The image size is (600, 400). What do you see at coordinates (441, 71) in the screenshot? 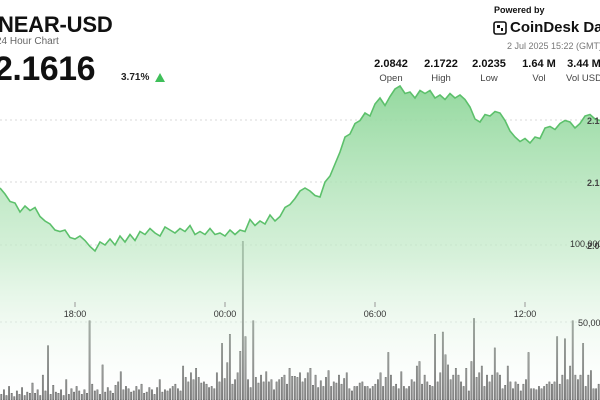
I see `stat-high: 2.1722 High` at bounding box center [441, 71].